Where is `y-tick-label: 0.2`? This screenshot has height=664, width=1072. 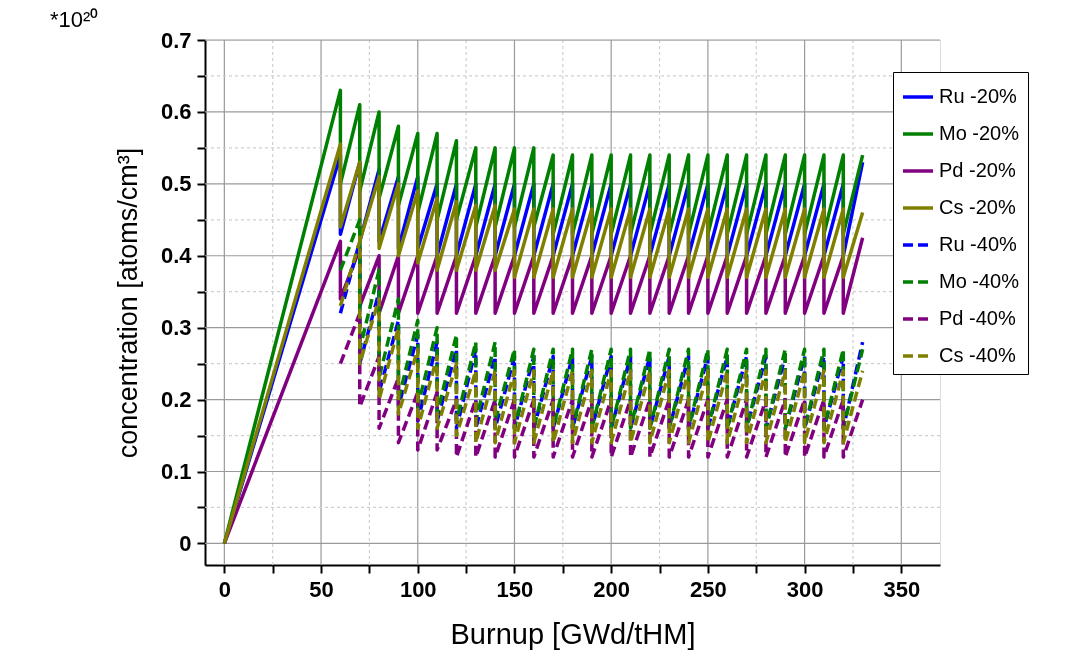
y-tick-label: 0.2 is located at coordinates (176, 400).